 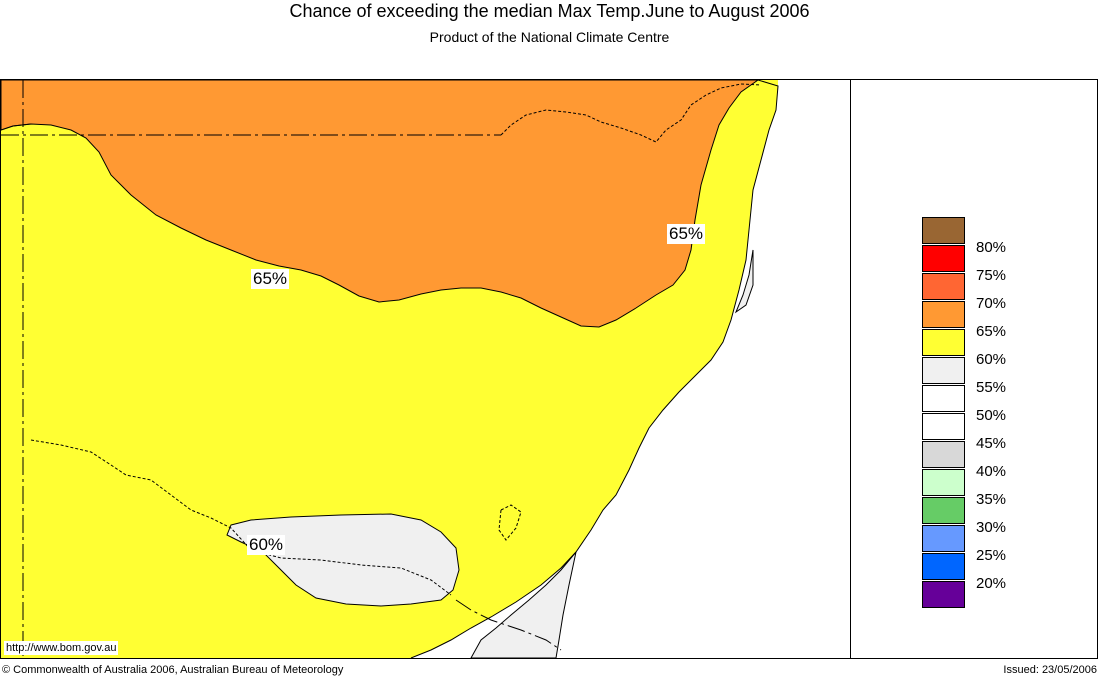 What do you see at coordinates (991, 443) in the screenshot?
I see `legend-label-45: 45%` at bounding box center [991, 443].